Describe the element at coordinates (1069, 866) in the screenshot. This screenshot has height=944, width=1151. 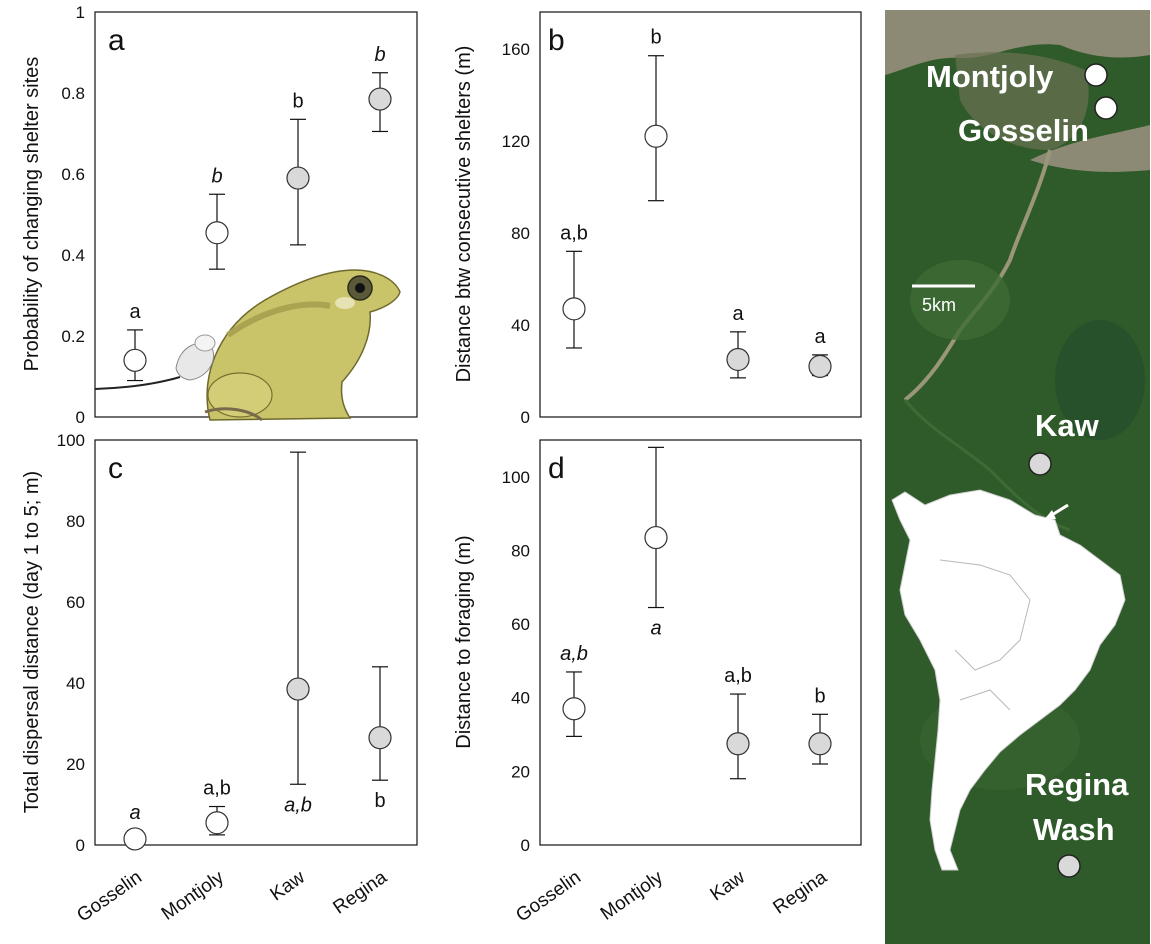
I see `site-marker-regina` at that location.